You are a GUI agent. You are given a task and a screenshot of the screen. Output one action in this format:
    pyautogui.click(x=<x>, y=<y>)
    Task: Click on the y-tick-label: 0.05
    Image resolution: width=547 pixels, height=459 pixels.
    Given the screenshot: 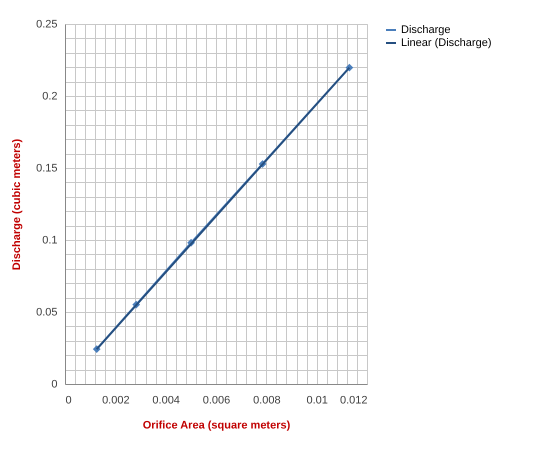 What is the action you would take?
    pyautogui.click(x=47, y=312)
    